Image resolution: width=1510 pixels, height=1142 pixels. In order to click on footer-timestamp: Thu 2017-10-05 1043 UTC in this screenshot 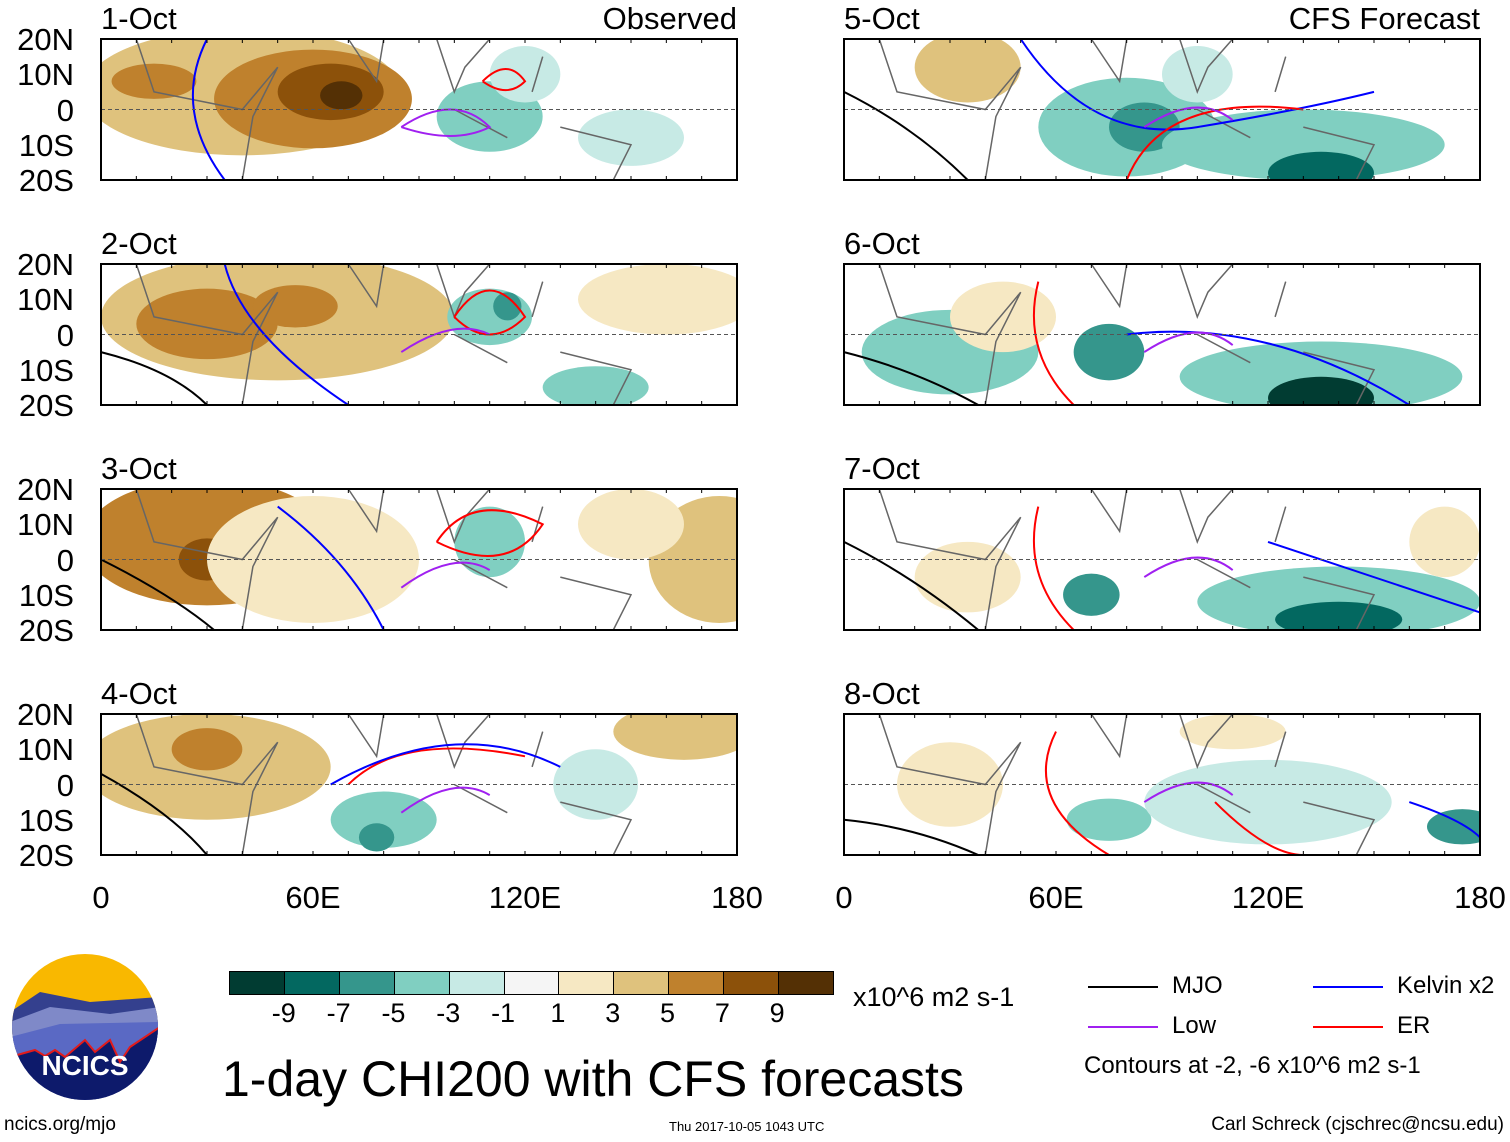, I will do `click(747, 1126)`.